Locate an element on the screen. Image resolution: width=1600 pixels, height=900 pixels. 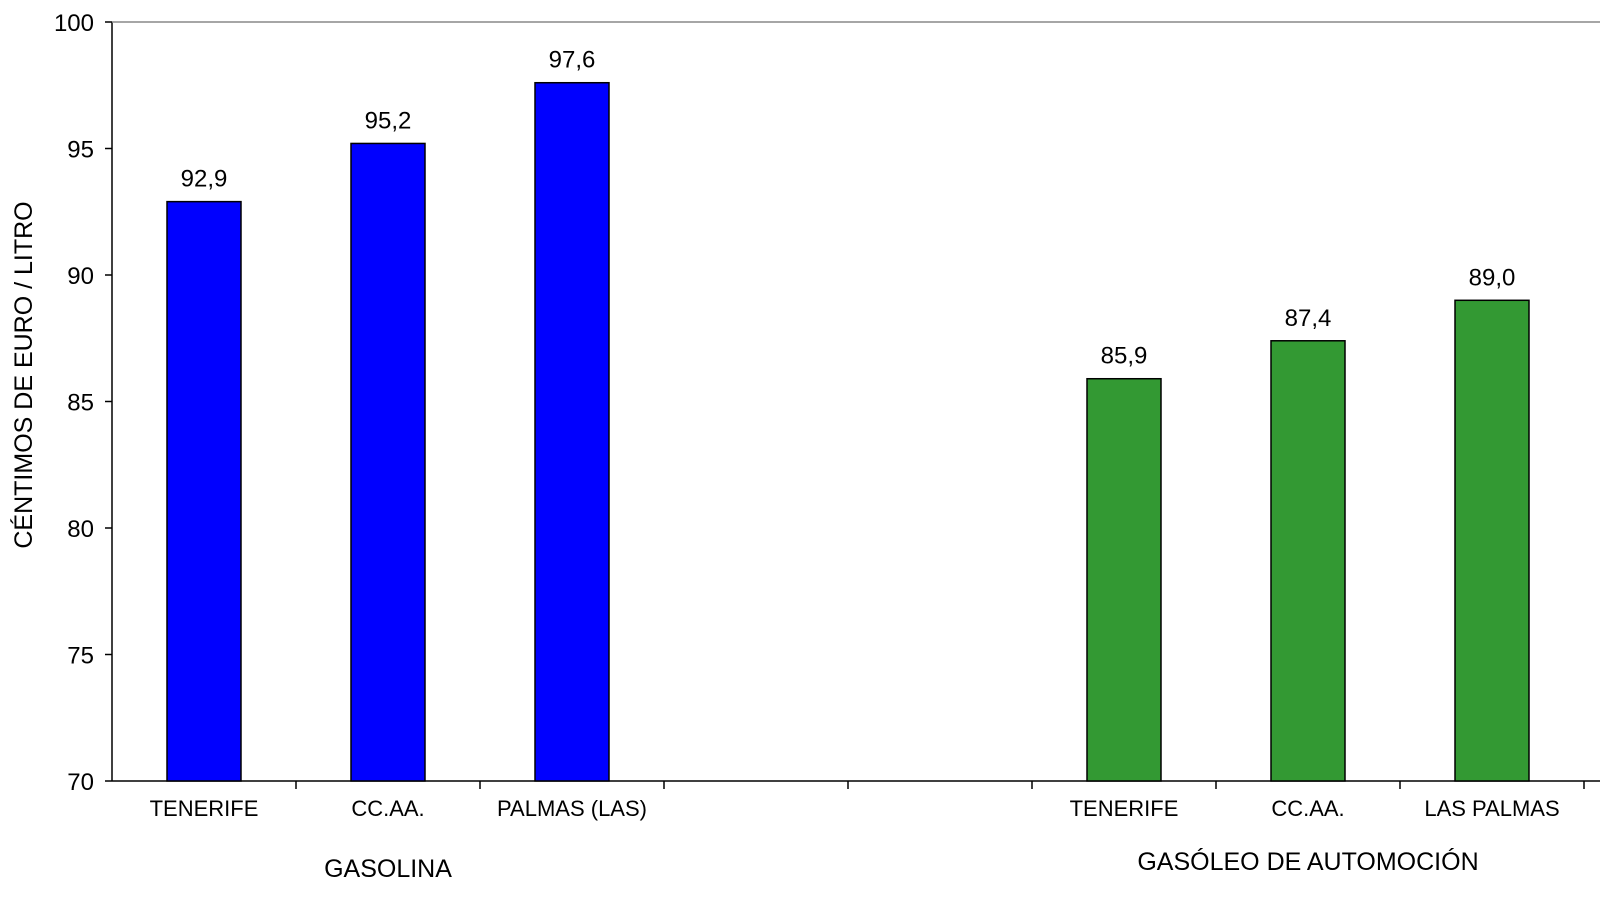
y-tick-label: 100 is located at coordinates (74, 23).